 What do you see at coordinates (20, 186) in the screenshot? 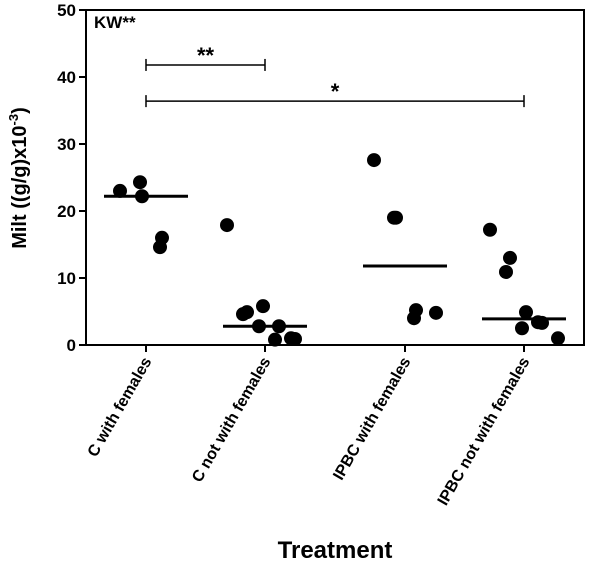
I see `y-axis-label-text: Milt ((g/g)x10` at bounding box center [20, 186].